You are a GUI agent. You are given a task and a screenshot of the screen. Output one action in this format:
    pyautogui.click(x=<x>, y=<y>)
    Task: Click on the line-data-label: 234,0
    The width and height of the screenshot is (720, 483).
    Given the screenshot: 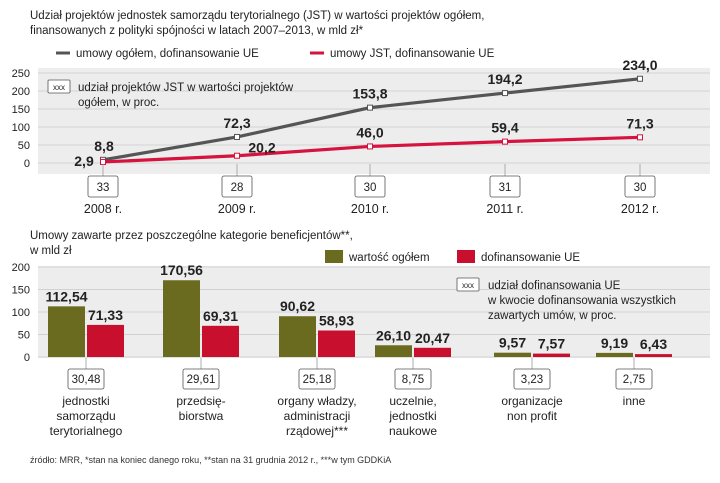 What is the action you would take?
    pyautogui.click(x=639, y=65)
    